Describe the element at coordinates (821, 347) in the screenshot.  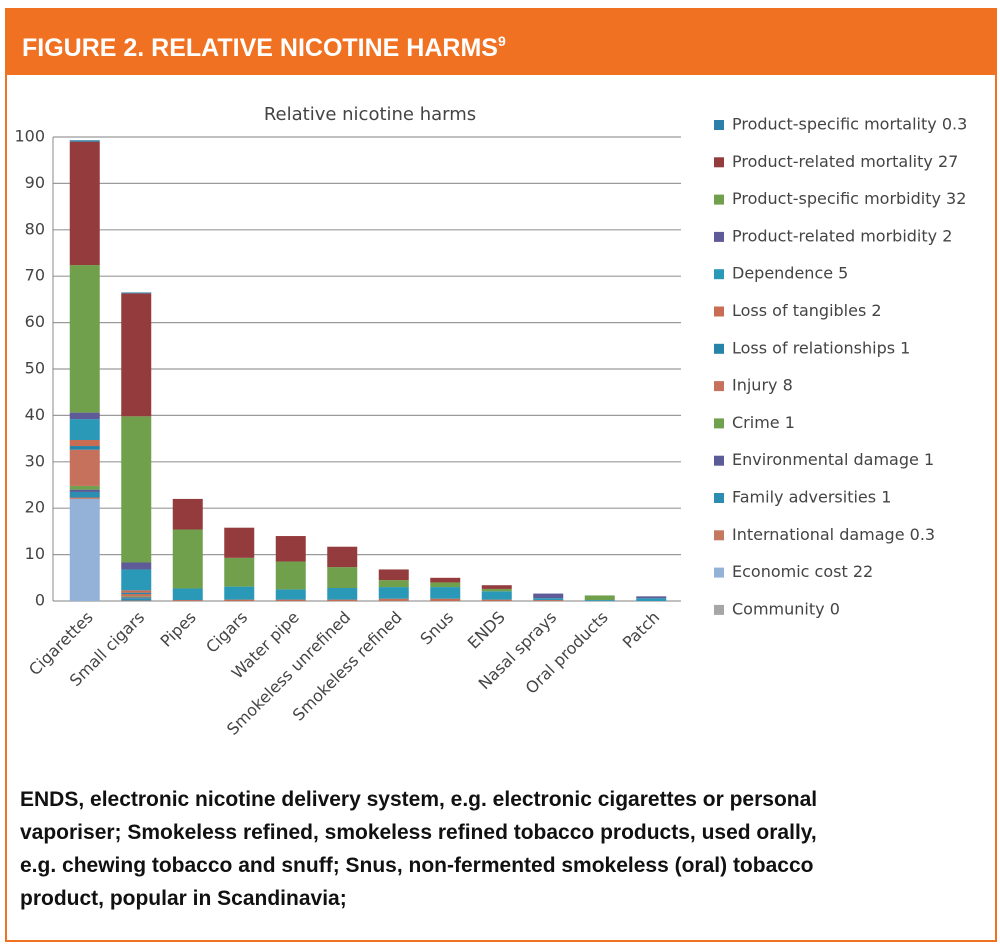
I see `legend-label: Loss of relationships 1` at that location.